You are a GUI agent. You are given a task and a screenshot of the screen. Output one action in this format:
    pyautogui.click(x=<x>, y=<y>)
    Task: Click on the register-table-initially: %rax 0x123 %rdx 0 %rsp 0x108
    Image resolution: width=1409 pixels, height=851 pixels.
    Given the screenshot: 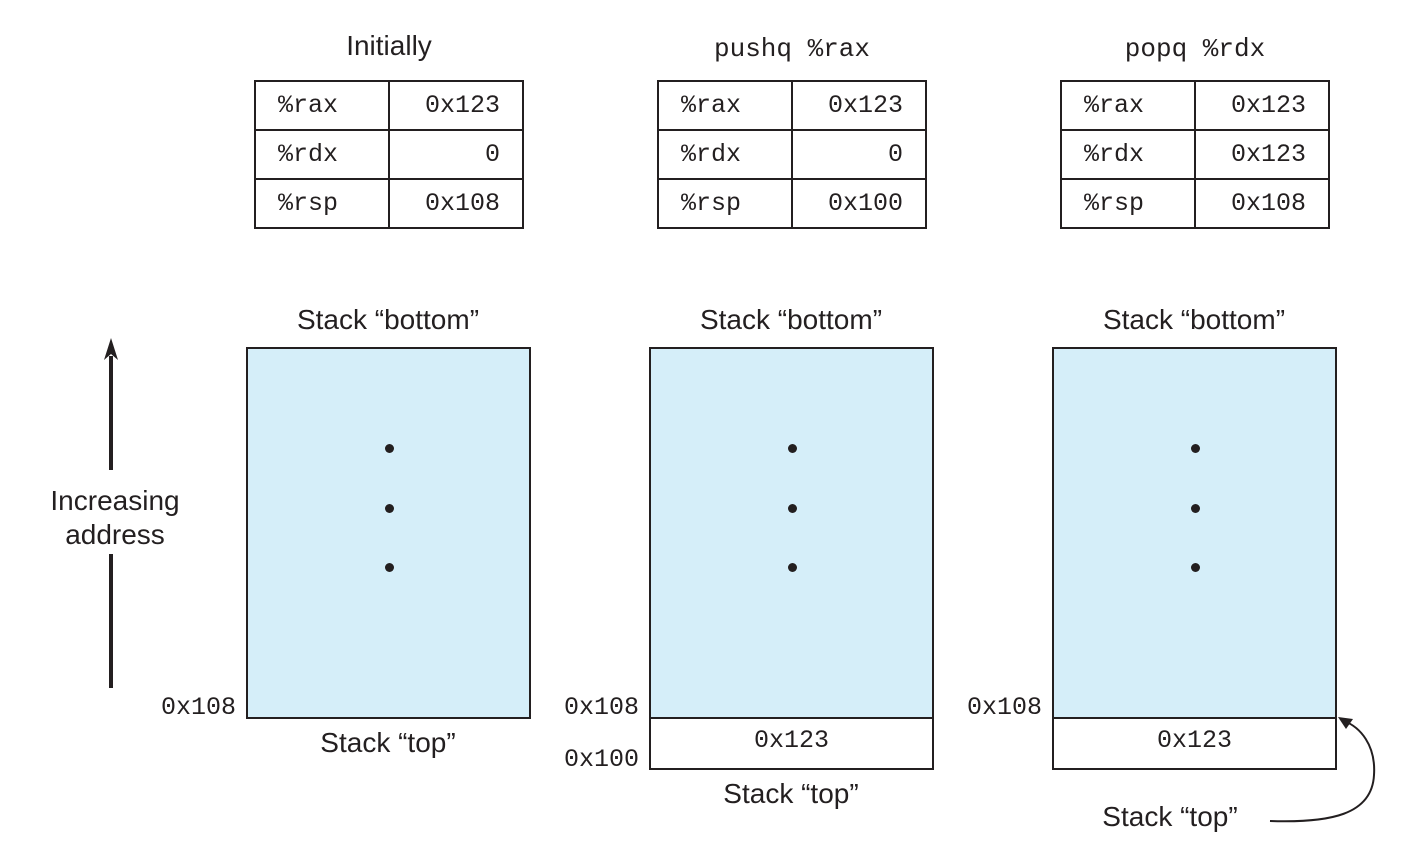 What is the action you would take?
    pyautogui.click(x=389, y=154)
    